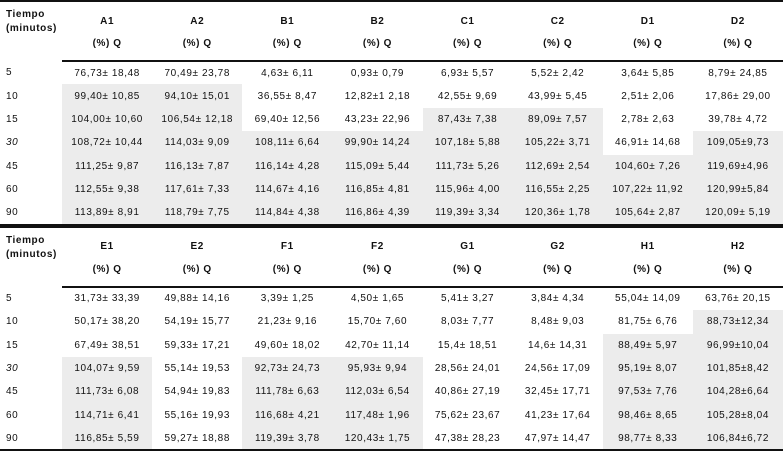  Describe the element at coordinates (467, 299) in the screenshot. I see `value-cell: 5,41± 3,27` at that location.